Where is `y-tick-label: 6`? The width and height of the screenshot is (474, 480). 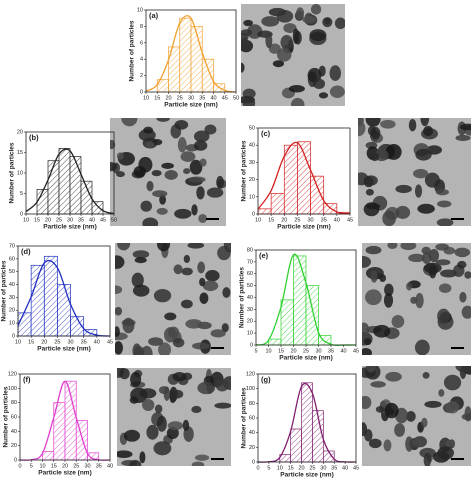 y-tick-label: 6 is located at coordinates (141, 43).